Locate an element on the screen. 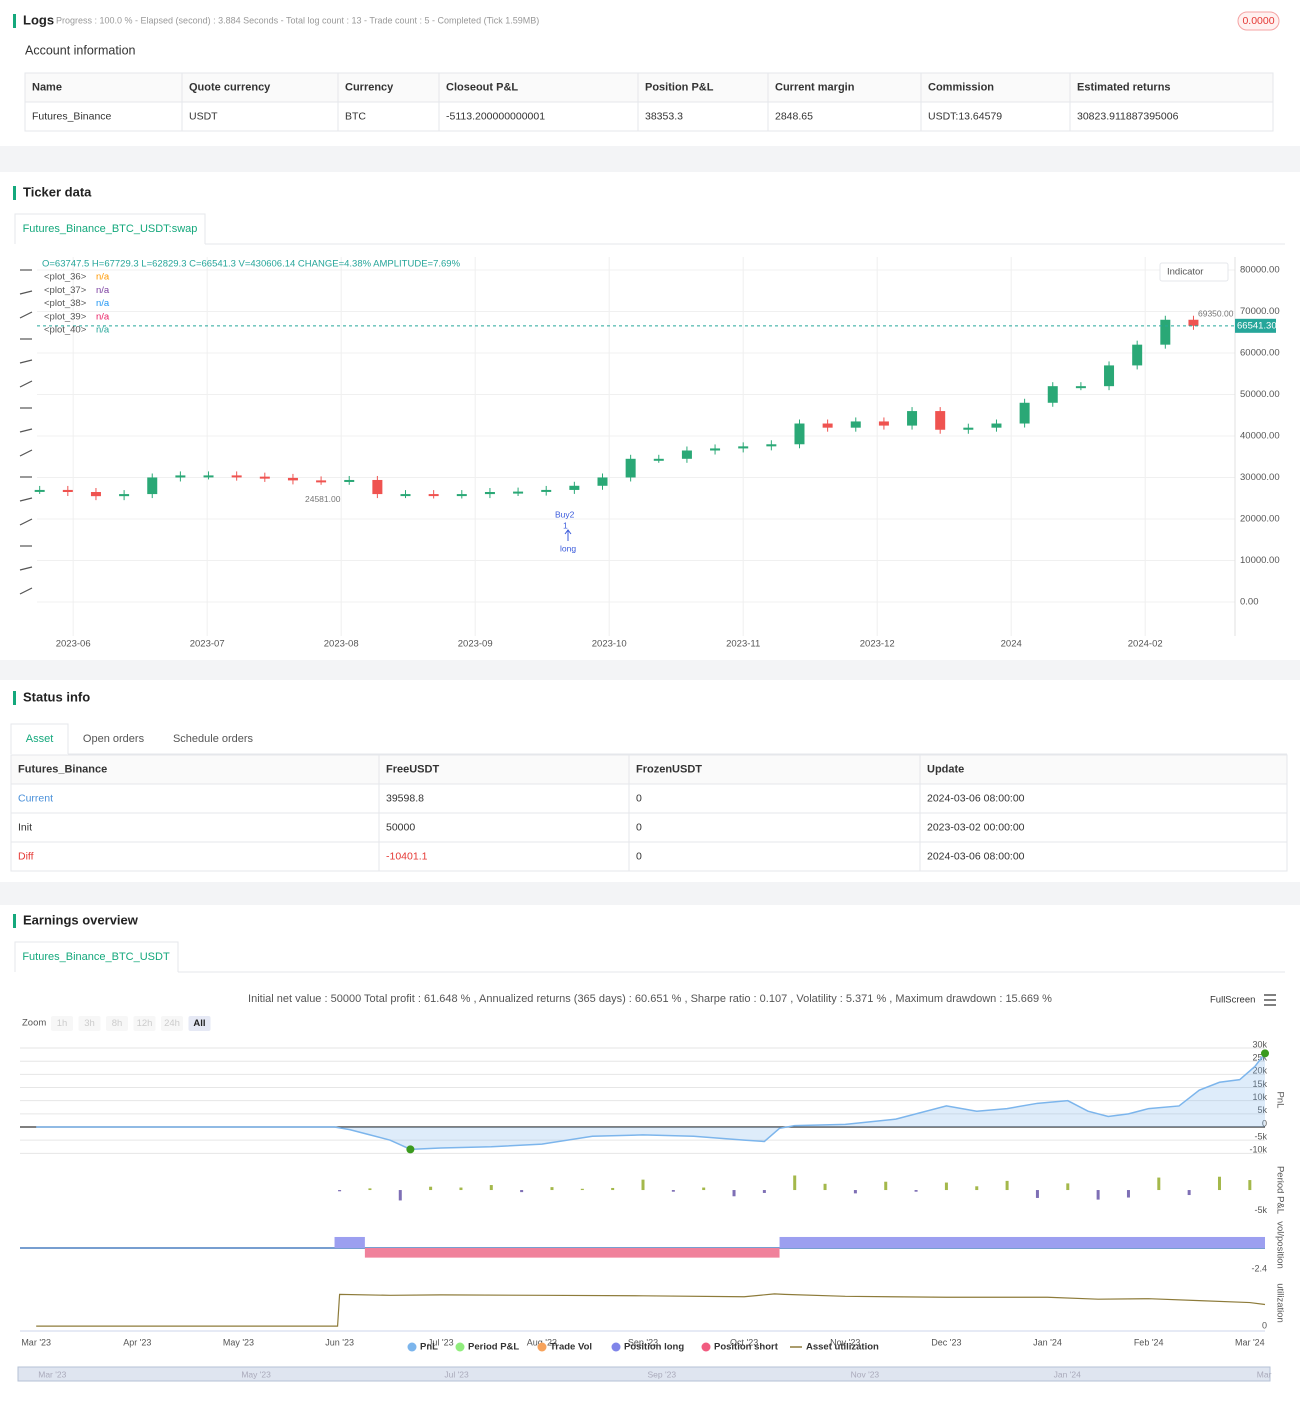 The height and width of the screenshot is (1403, 1300). y-tick-label: 30k is located at coordinates (1259, 1044).